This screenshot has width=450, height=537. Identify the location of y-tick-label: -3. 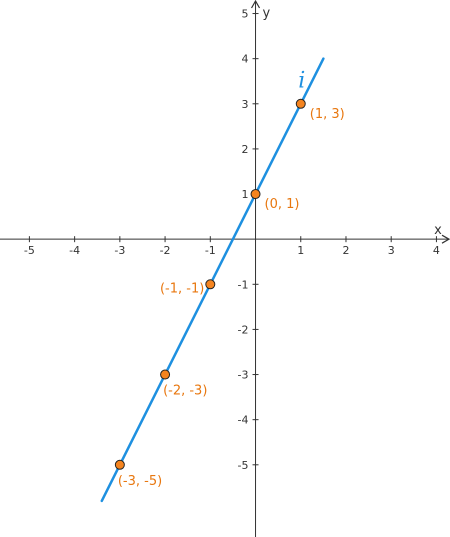
(243, 375).